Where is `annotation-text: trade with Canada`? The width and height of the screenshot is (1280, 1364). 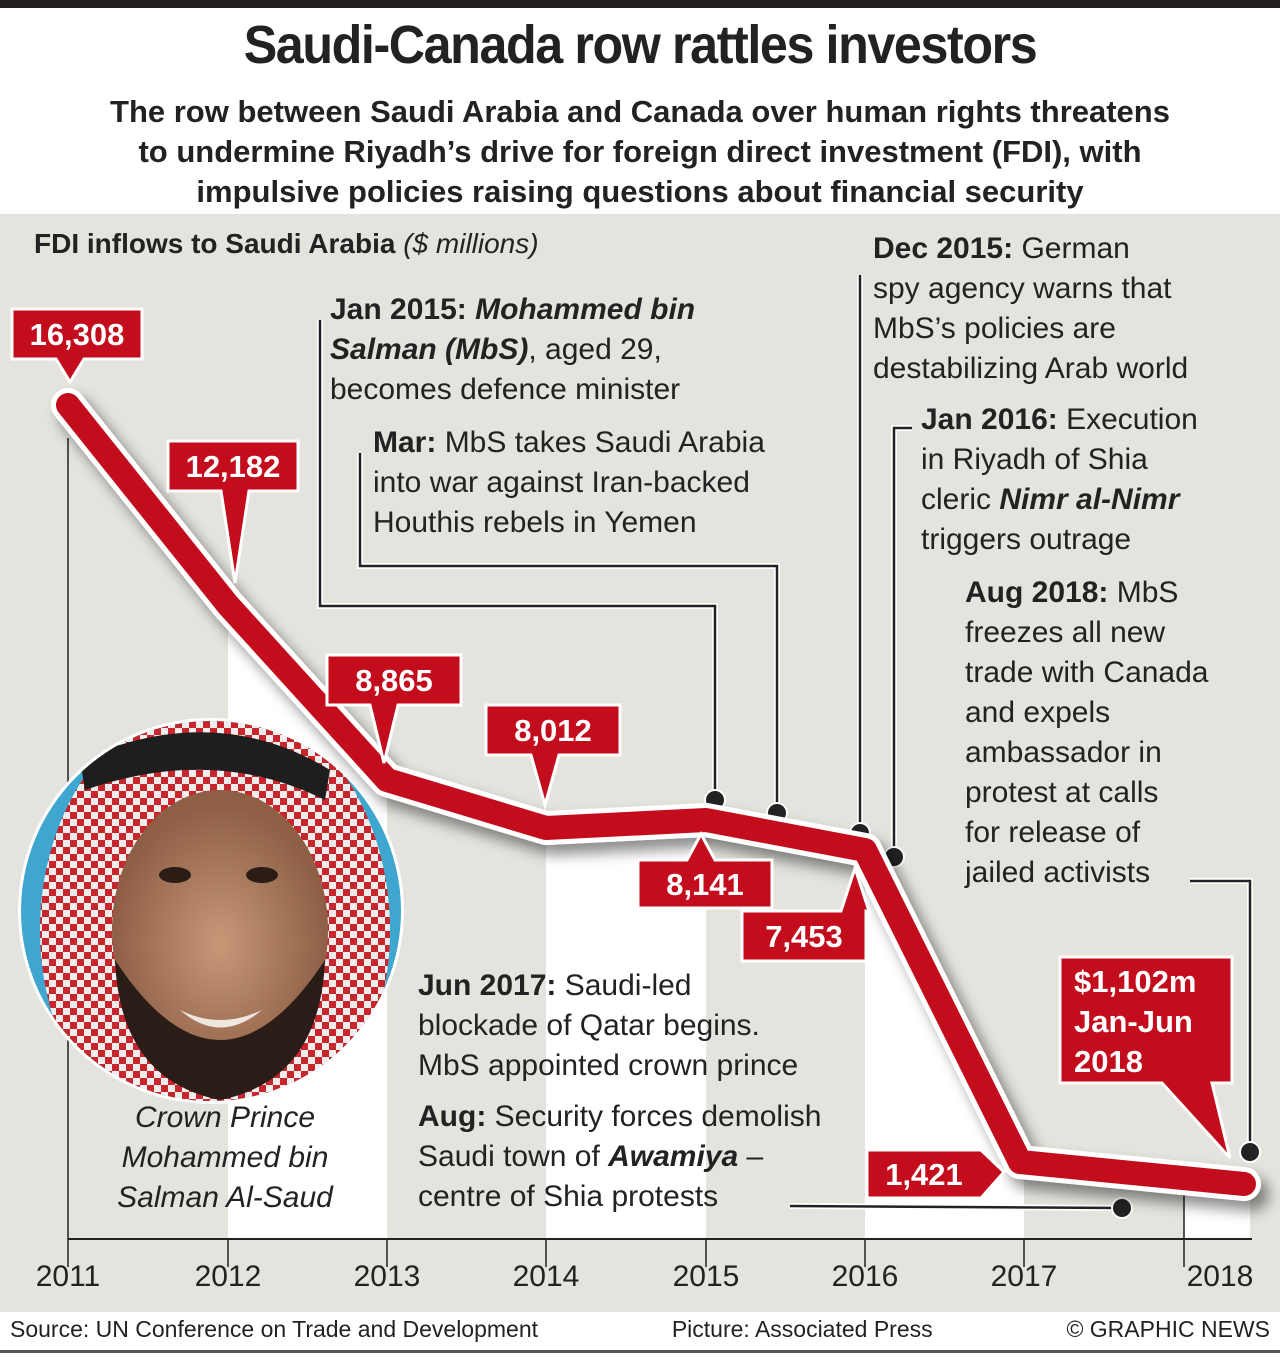 annotation-text: trade with Canada is located at coordinates (1087, 672).